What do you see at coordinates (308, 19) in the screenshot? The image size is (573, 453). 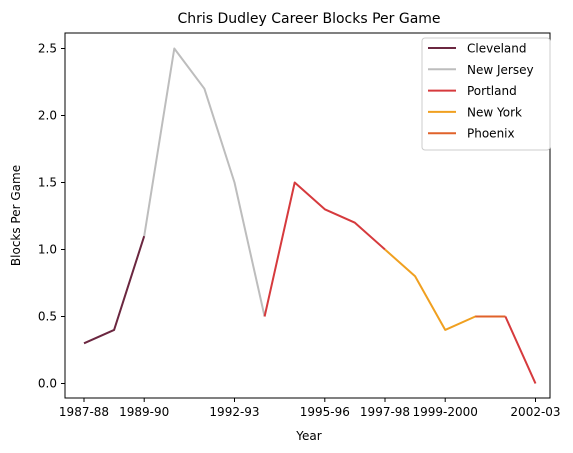 I see `chart-title: Chris Dudley Career Blocks Per Game` at bounding box center [308, 19].